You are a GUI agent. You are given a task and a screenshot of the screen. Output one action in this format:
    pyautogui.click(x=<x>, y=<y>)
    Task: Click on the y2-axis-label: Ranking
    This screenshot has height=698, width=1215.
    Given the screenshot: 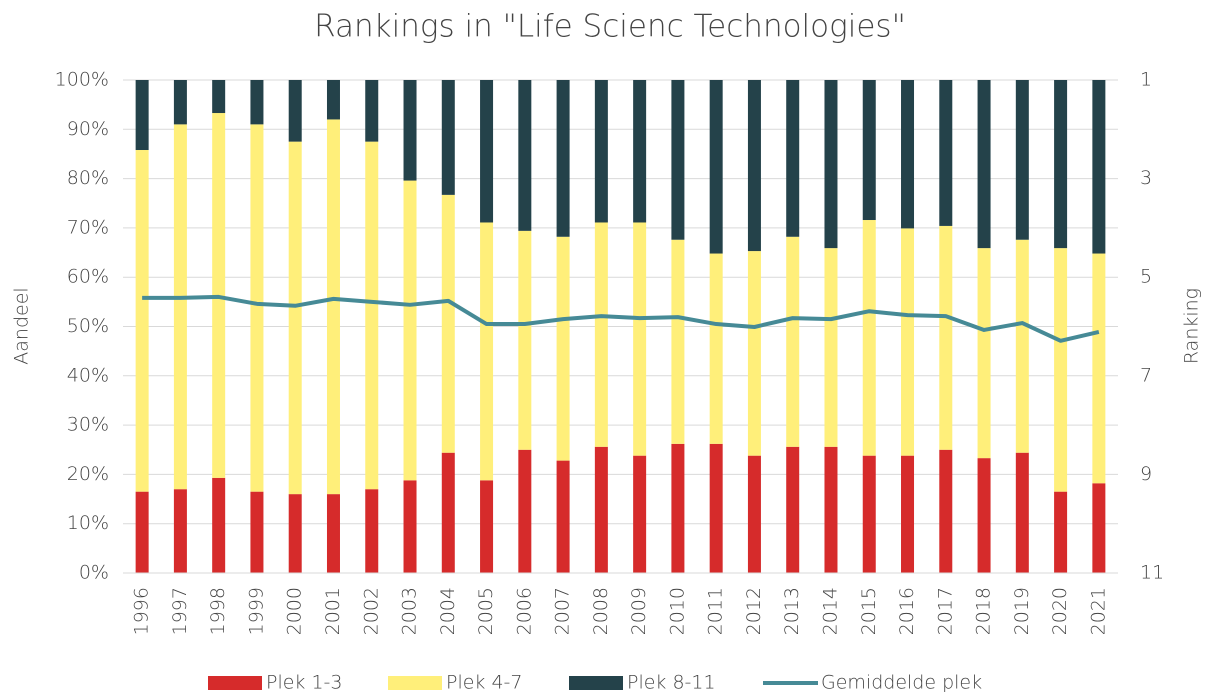 What is the action you would take?
    pyautogui.click(x=1192, y=326)
    